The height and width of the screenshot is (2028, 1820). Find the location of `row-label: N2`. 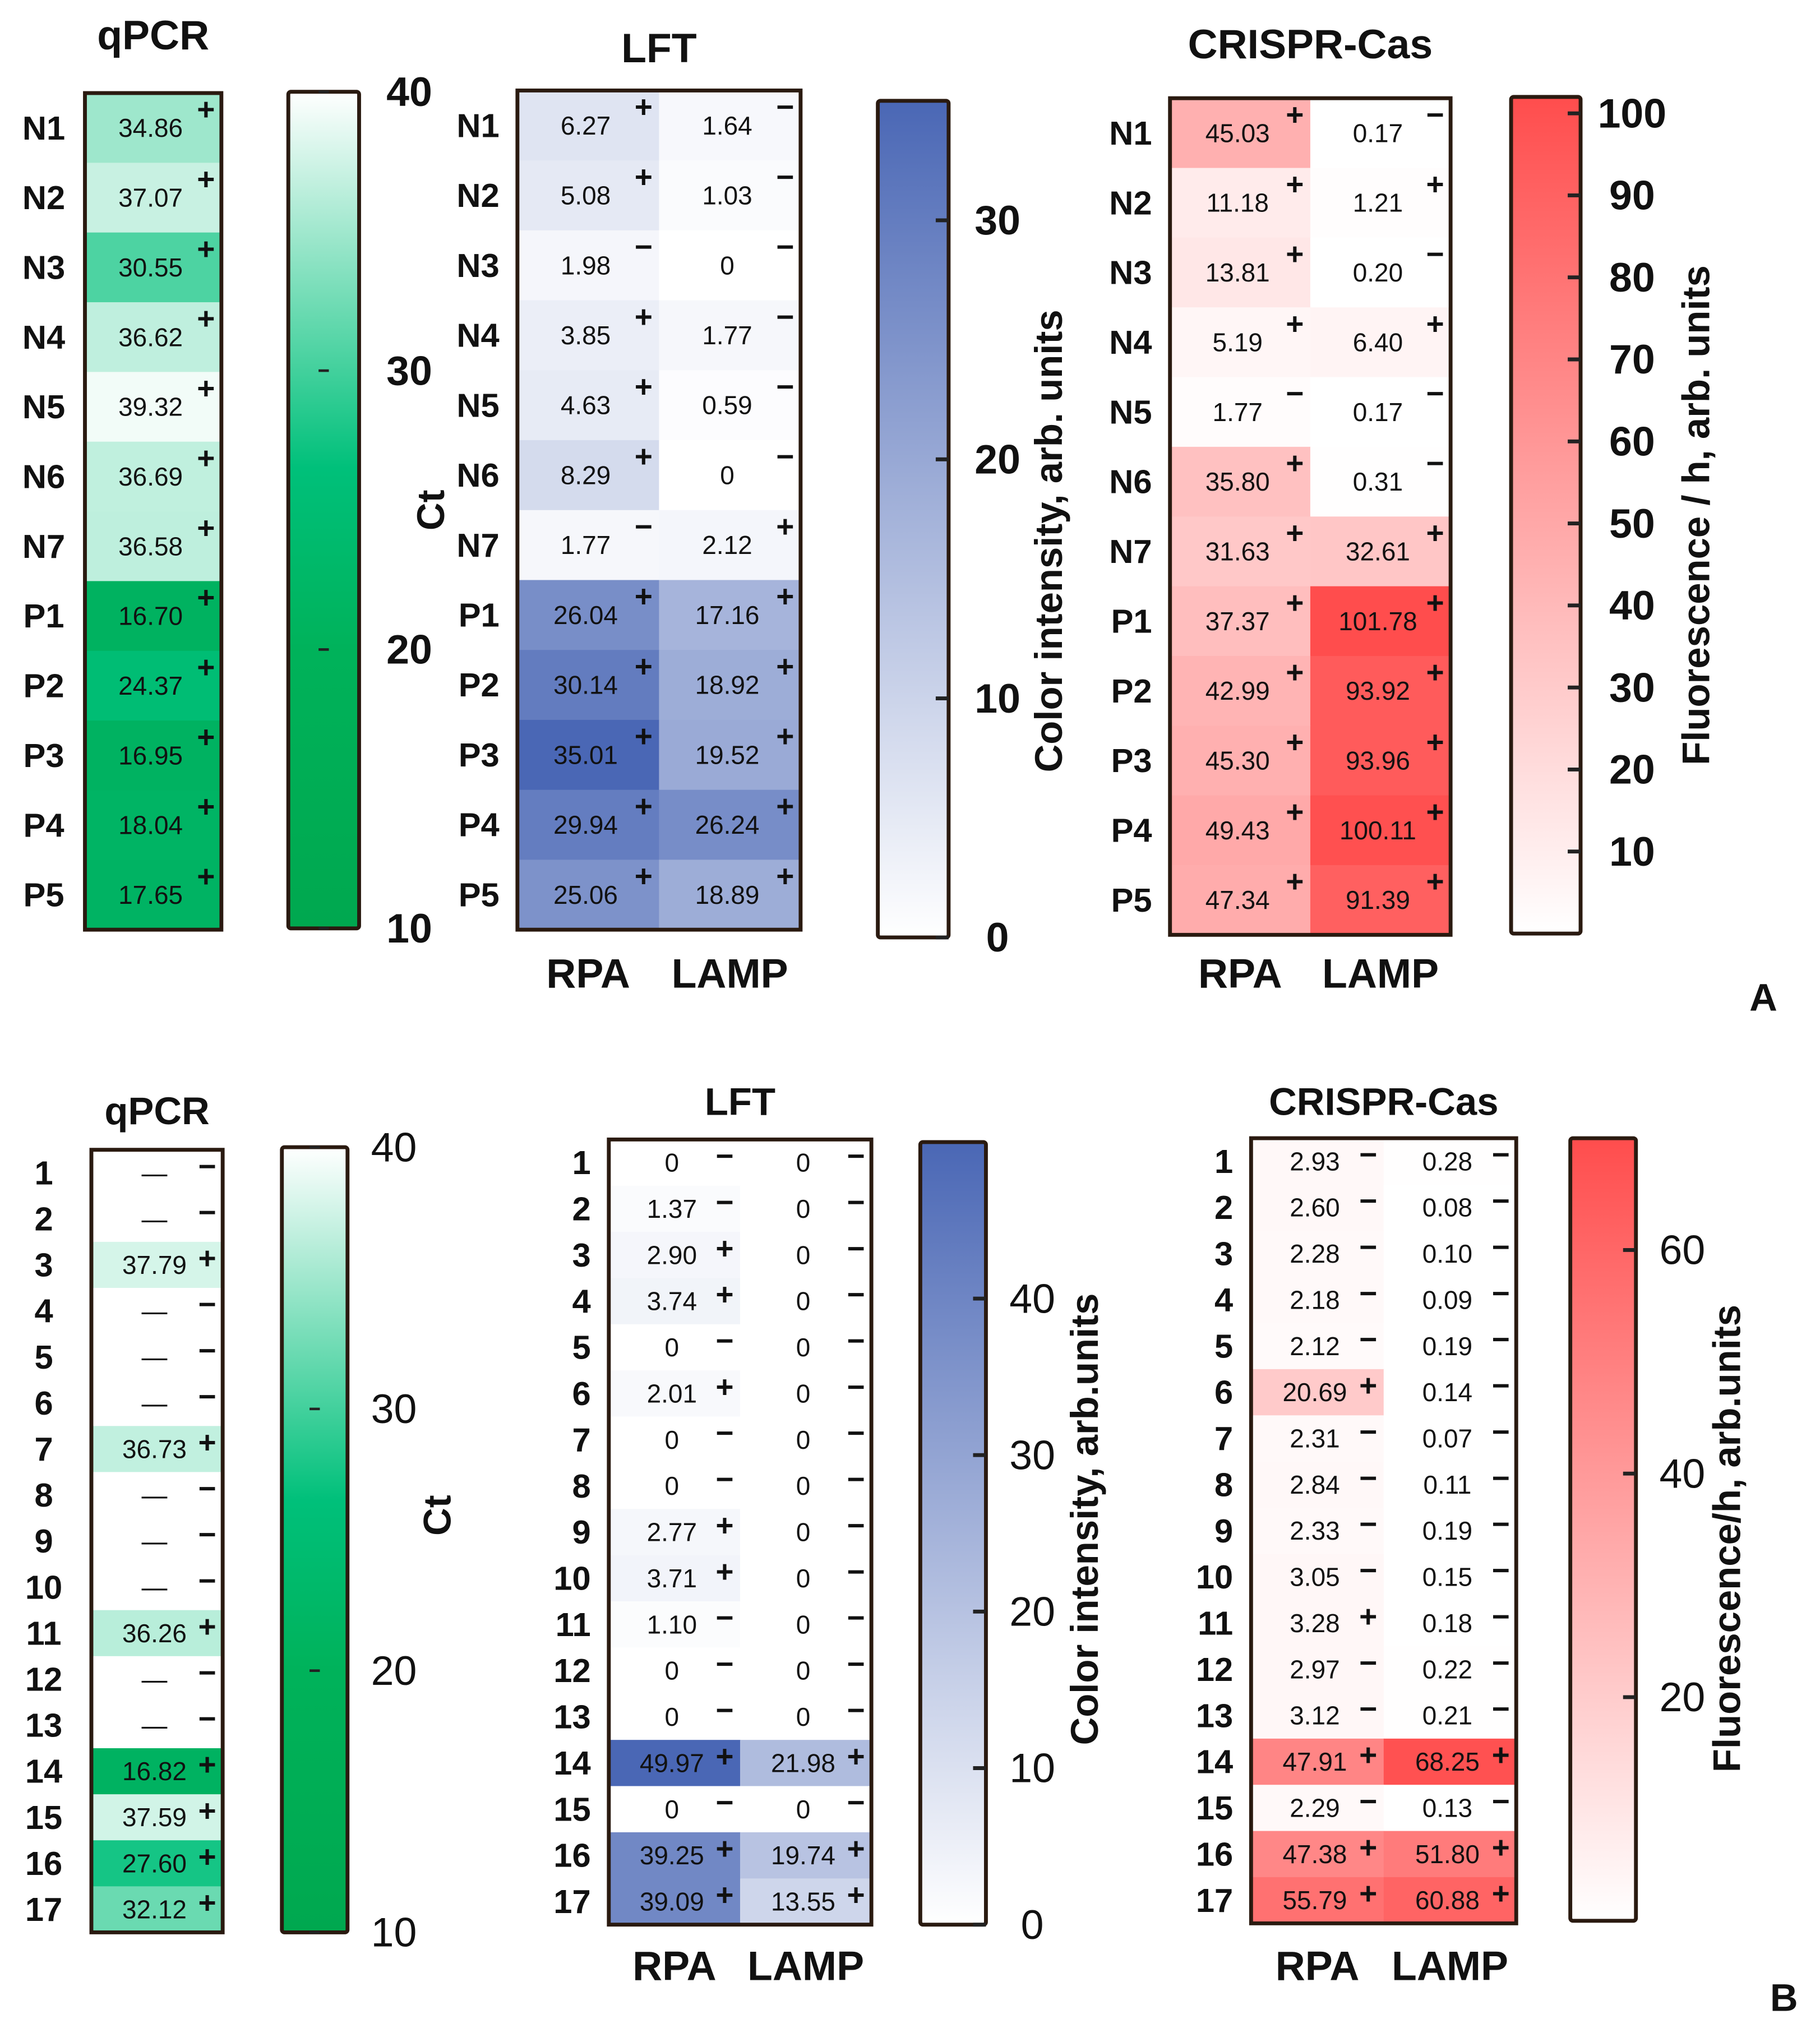

row-label: N2 is located at coordinates (478, 195).